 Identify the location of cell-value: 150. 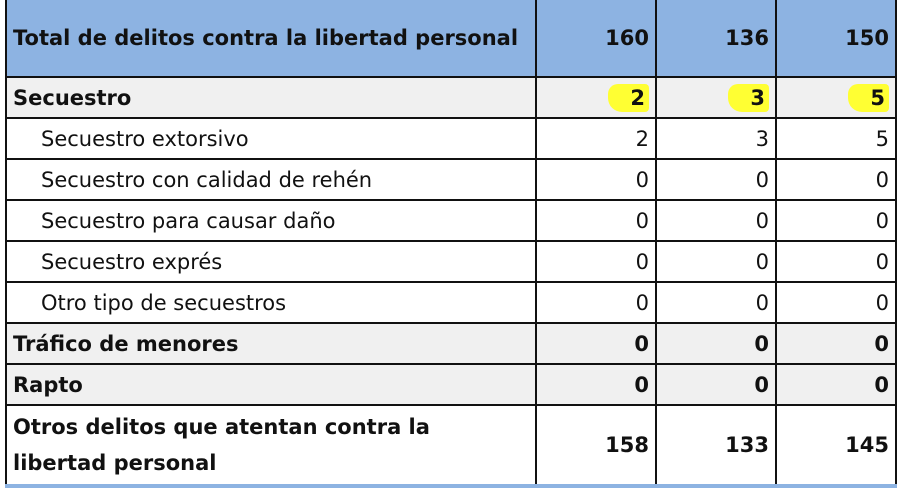
(867, 38).